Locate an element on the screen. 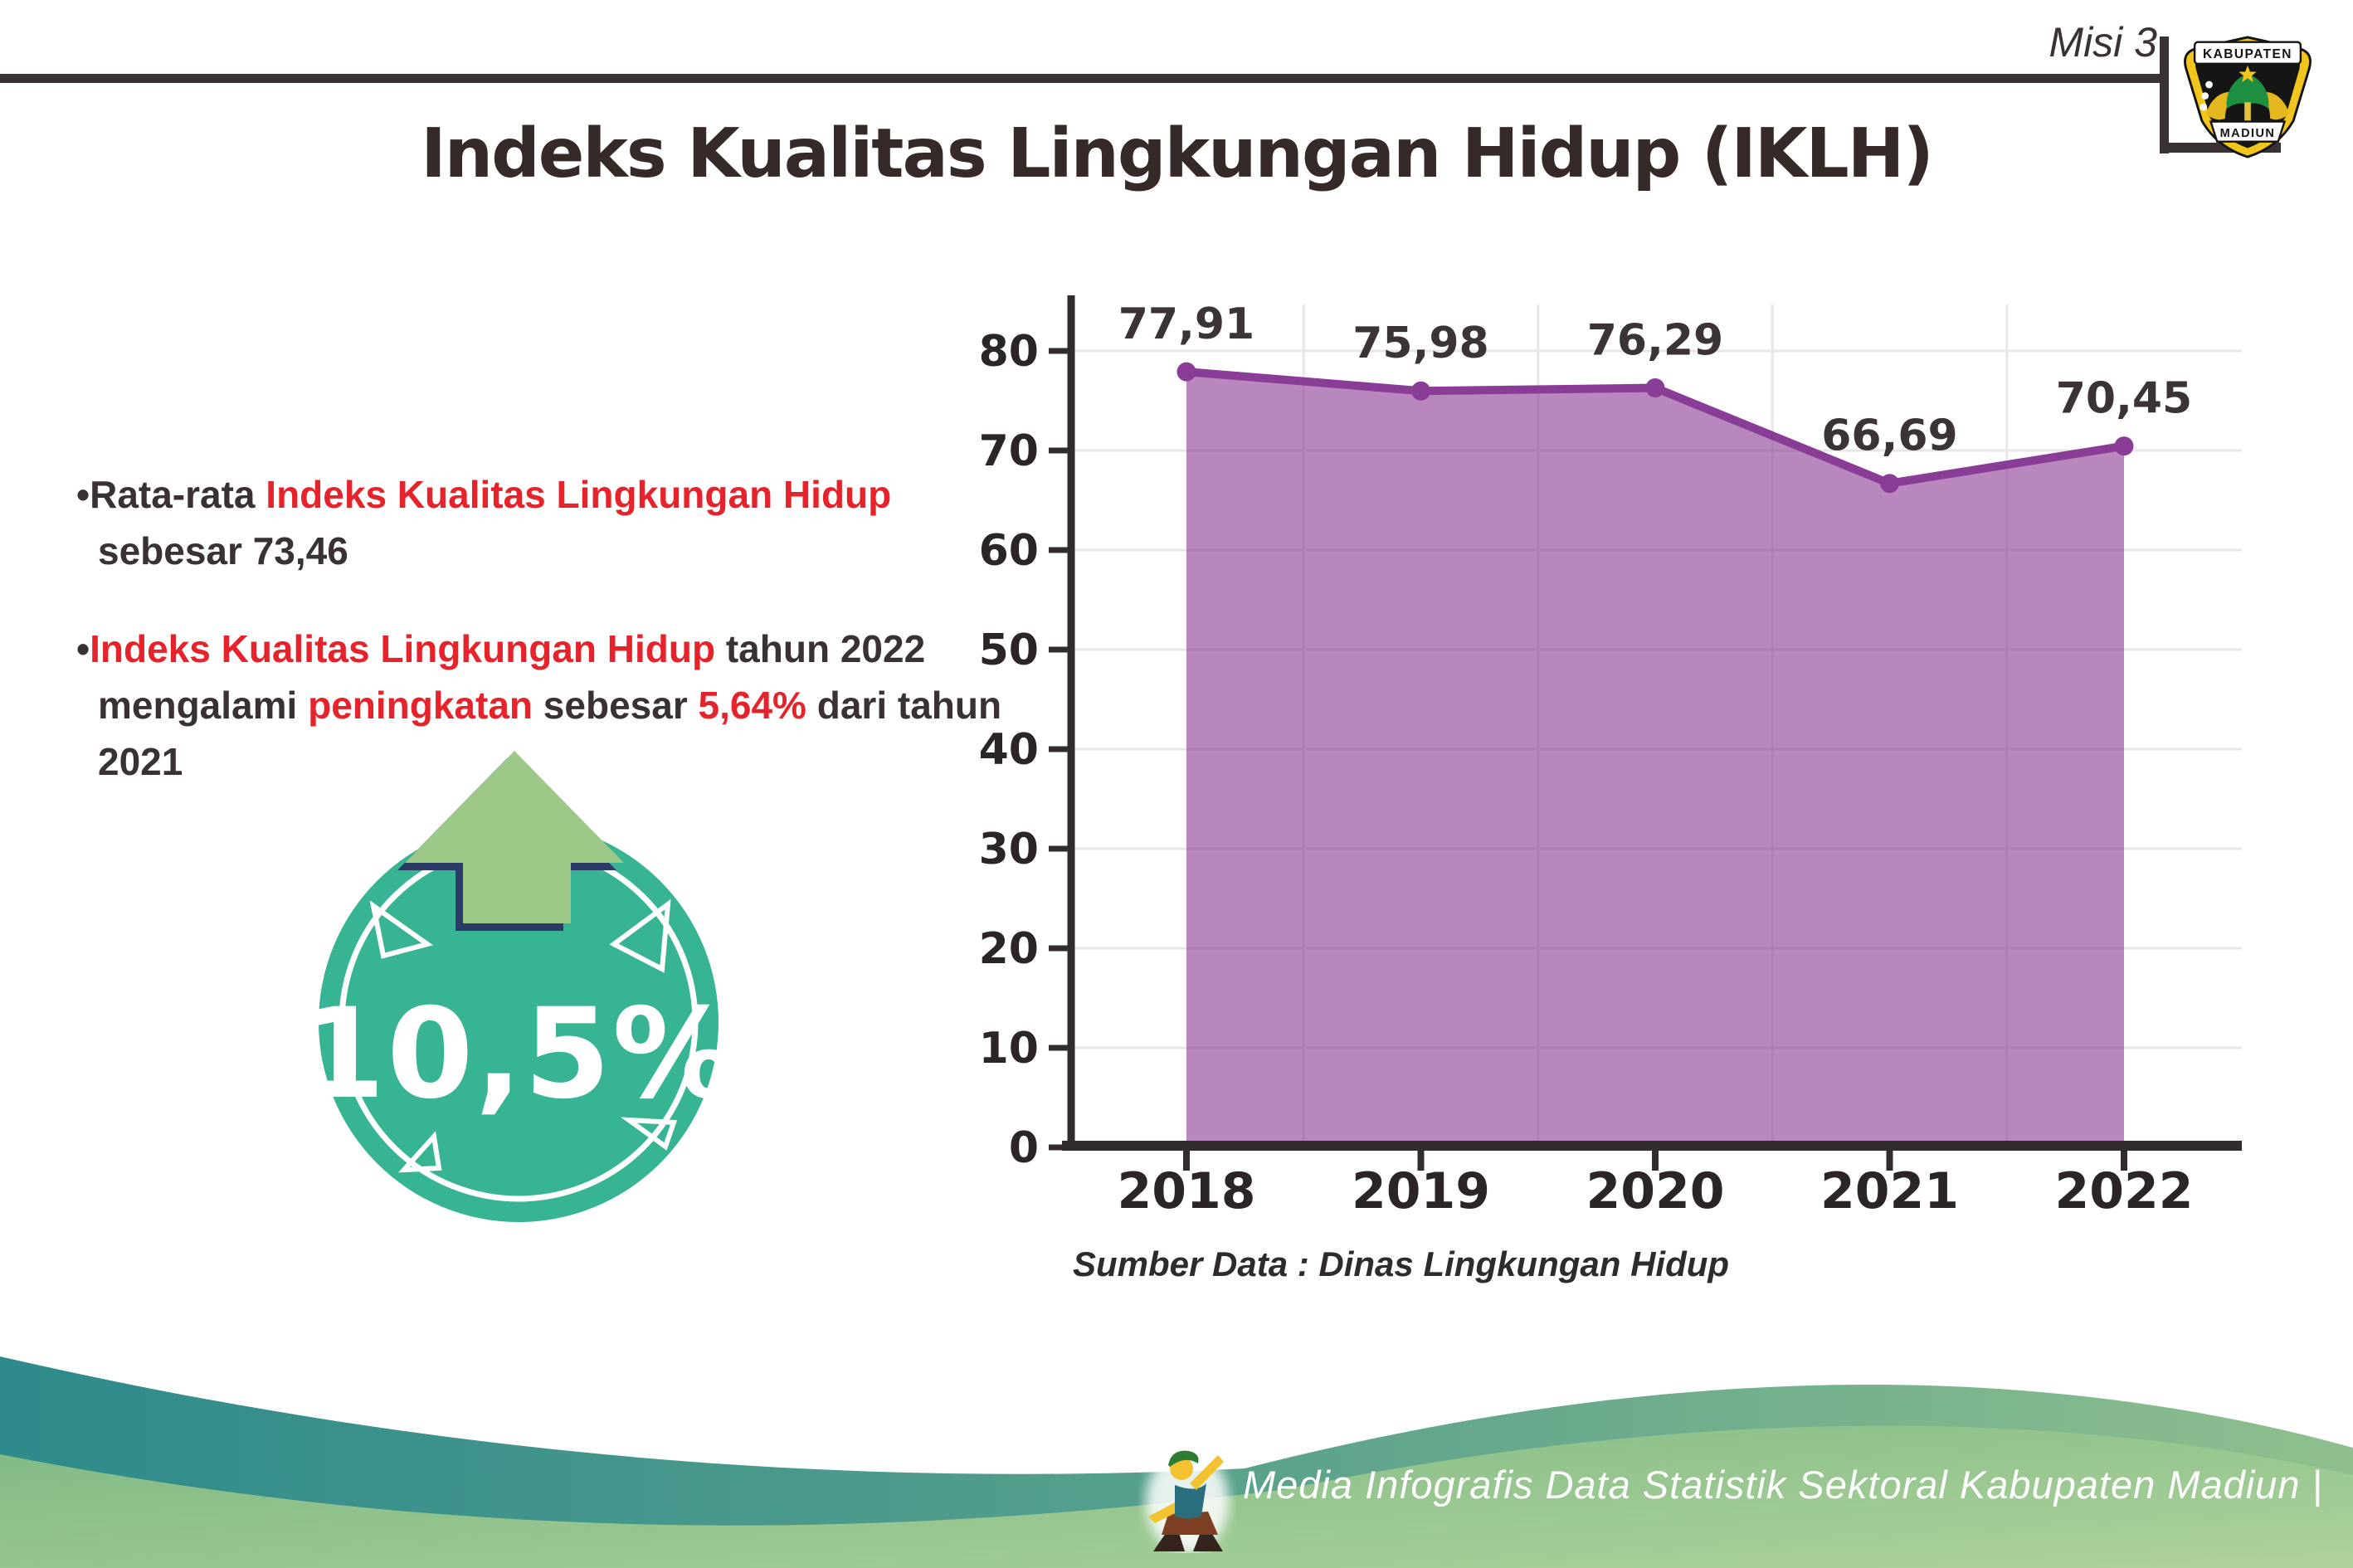 The image size is (2353, 1568). text-run: •Rata-rata is located at coordinates (171, 494).